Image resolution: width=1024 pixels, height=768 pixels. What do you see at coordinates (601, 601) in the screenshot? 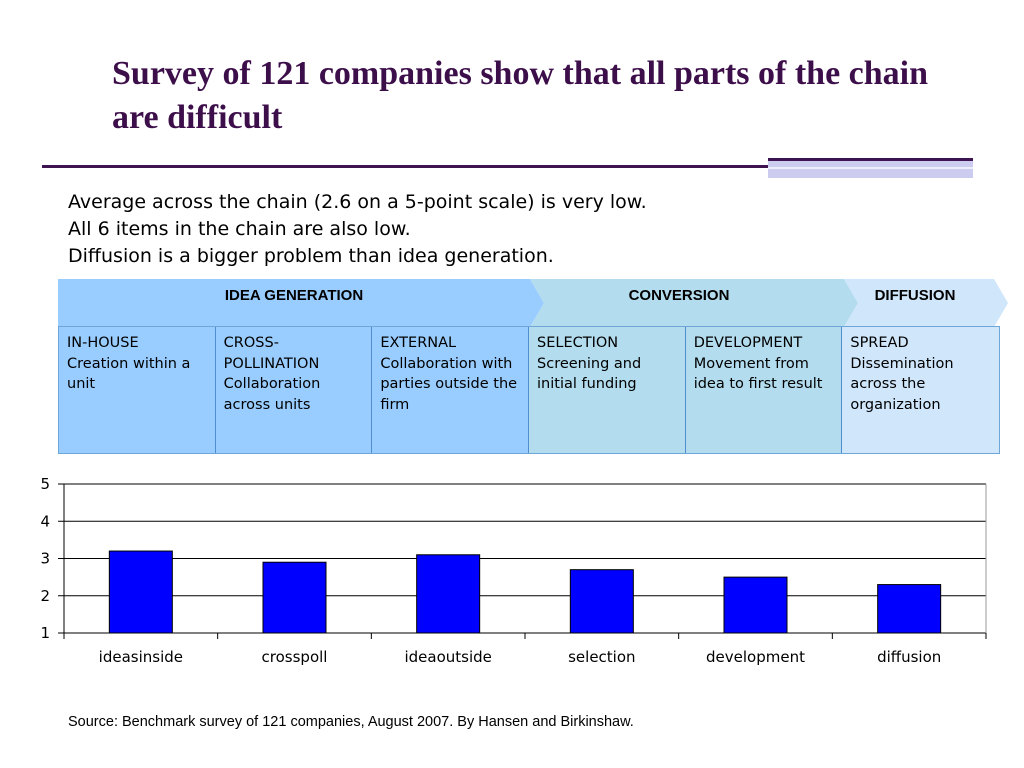
I see `bar-selection` at bounding box center [601, 601].